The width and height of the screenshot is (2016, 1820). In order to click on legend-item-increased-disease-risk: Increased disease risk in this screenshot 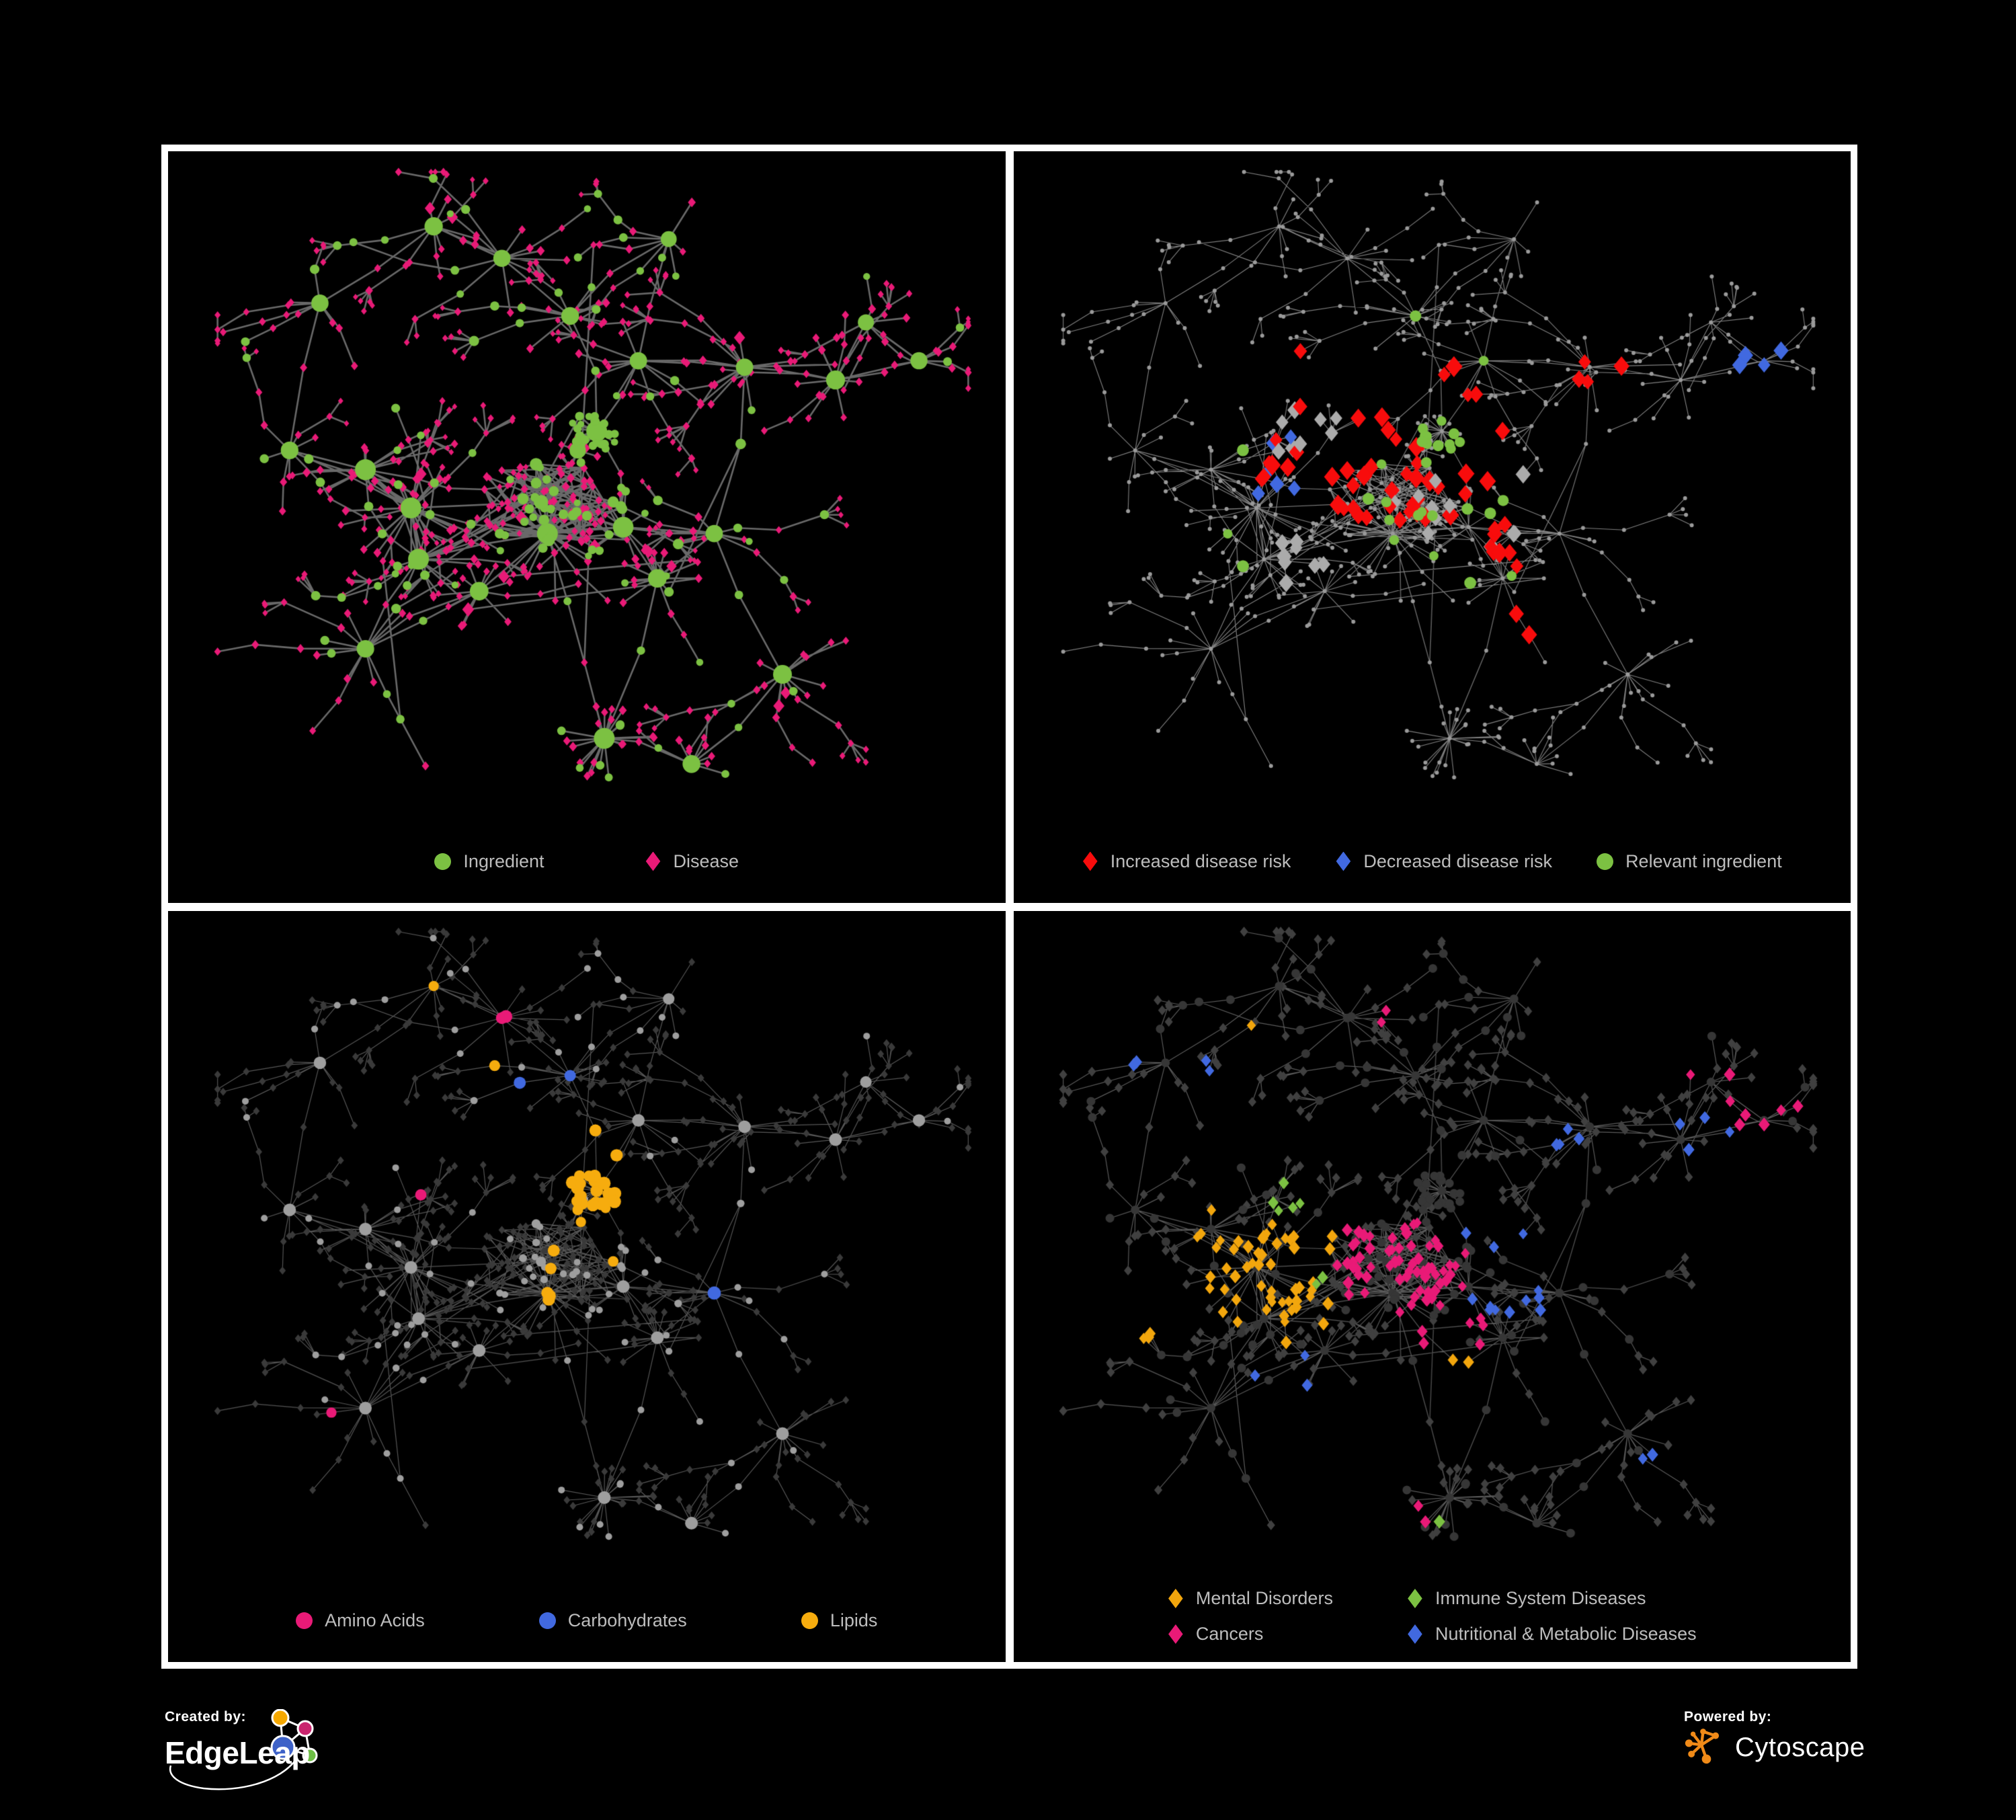, I will do `click(1186, 861)`.